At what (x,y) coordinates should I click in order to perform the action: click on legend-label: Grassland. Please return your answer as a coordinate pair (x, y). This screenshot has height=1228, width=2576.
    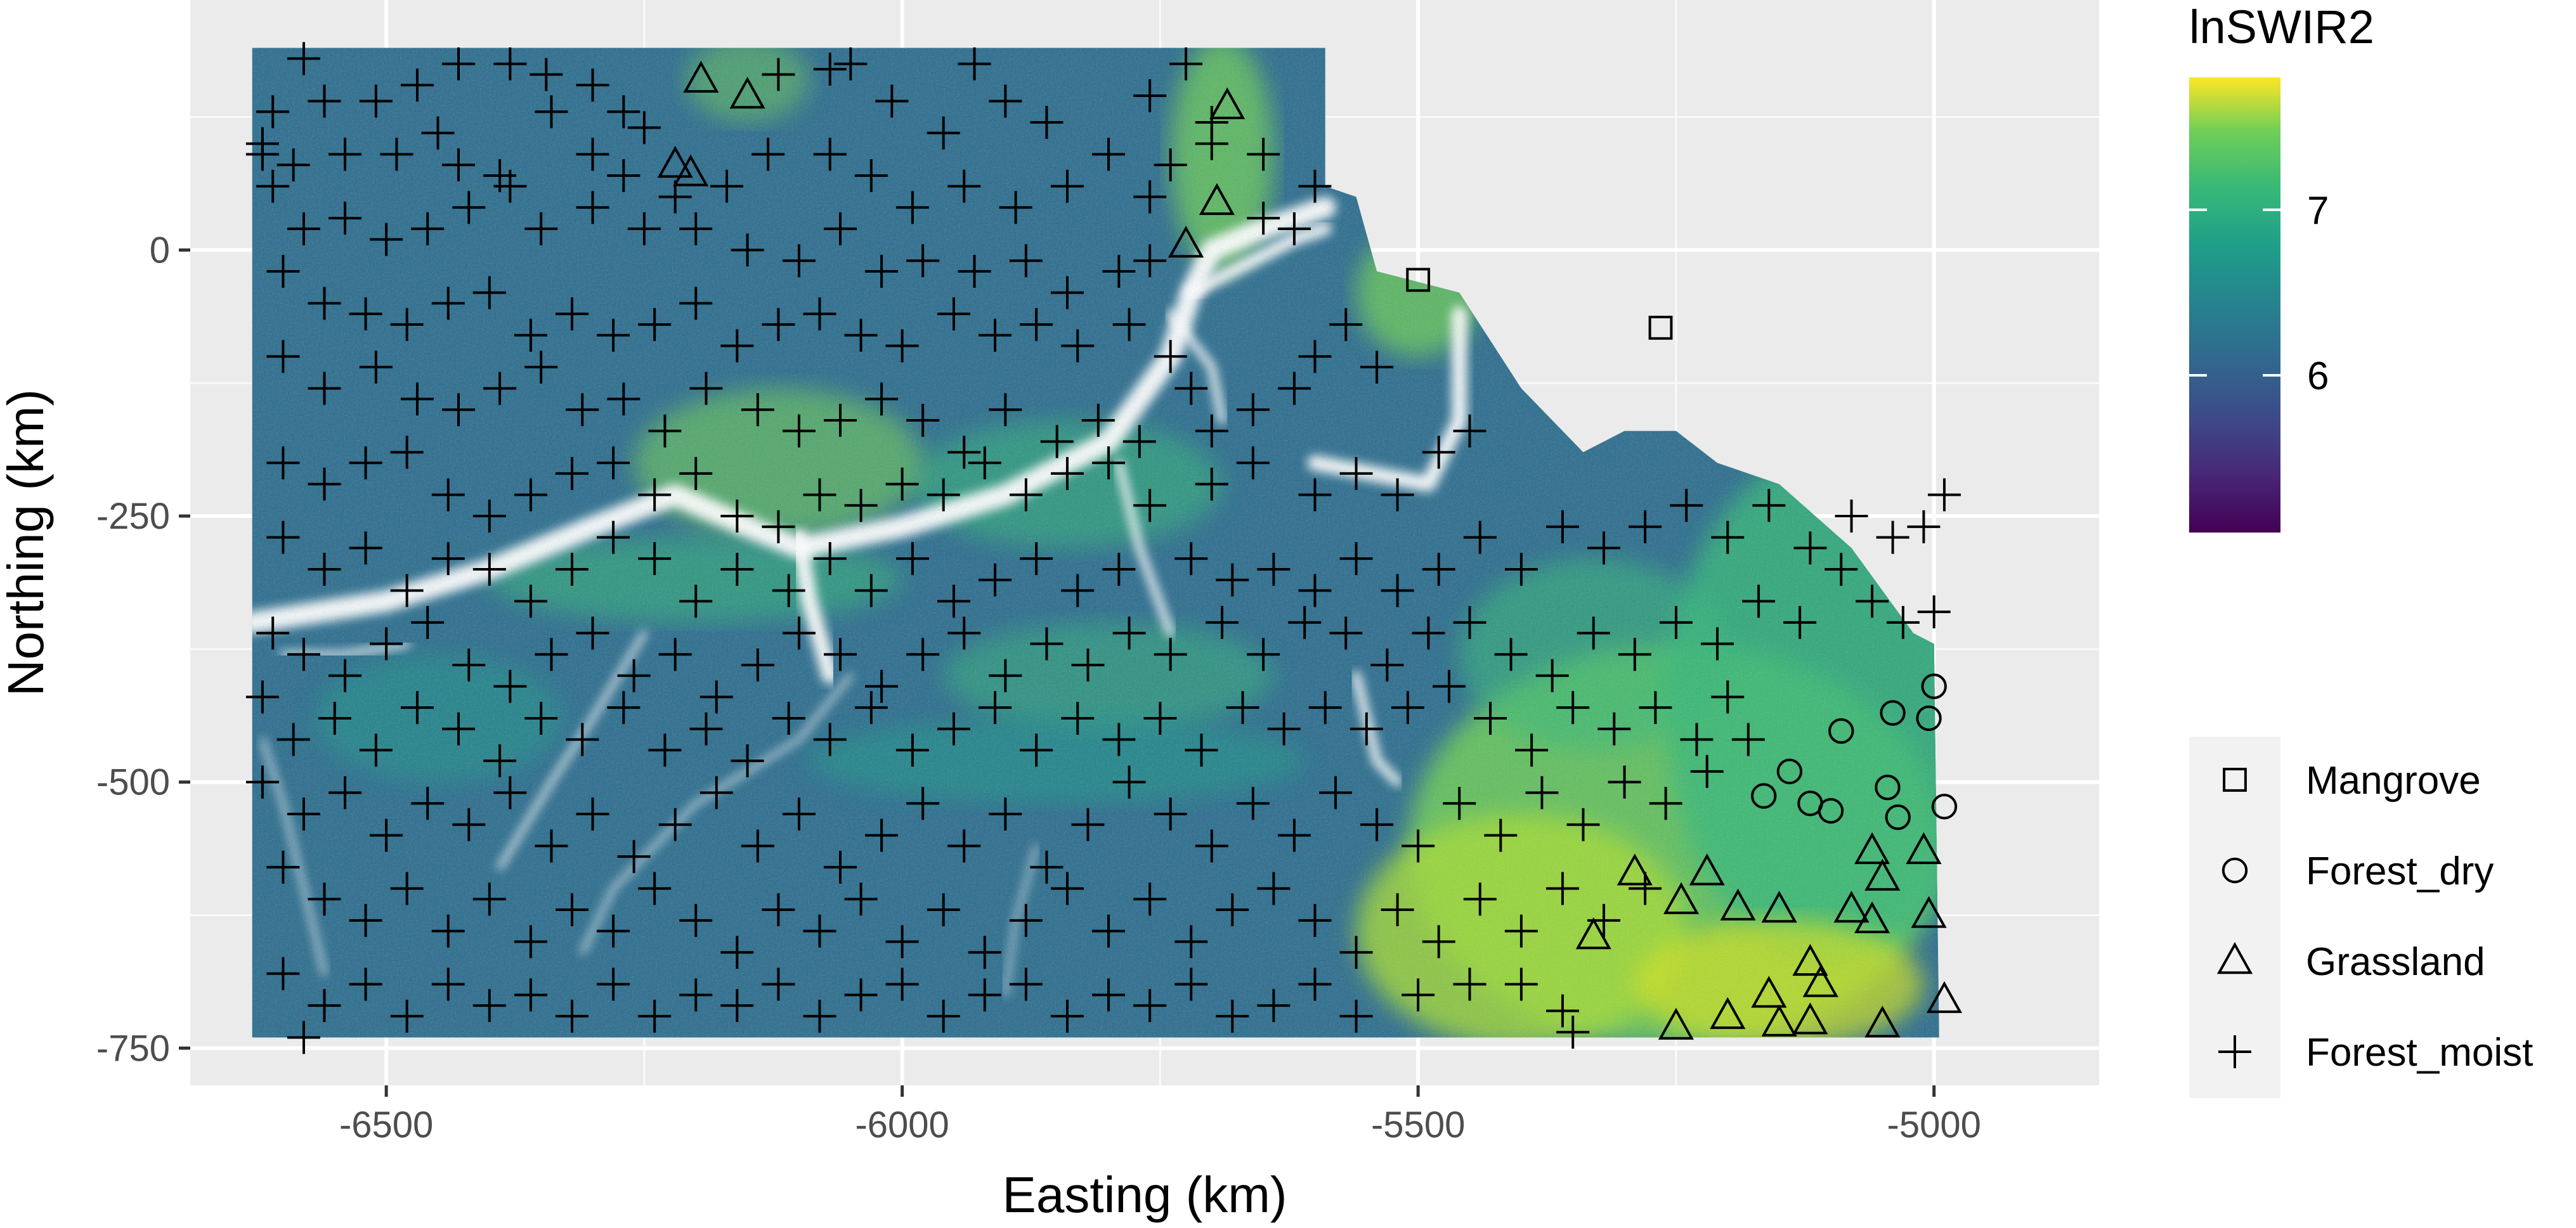
    Looking at the image, I should click on (2396, 962).